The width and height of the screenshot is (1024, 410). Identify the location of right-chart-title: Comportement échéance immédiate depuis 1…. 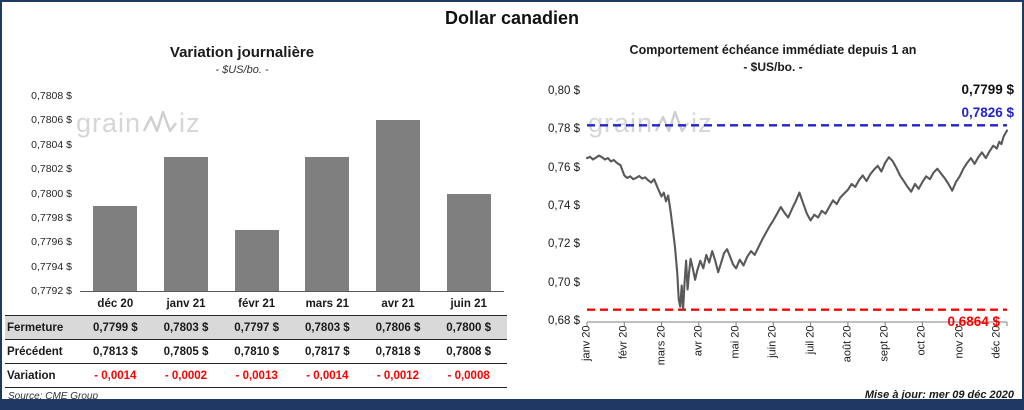
(773, 50).